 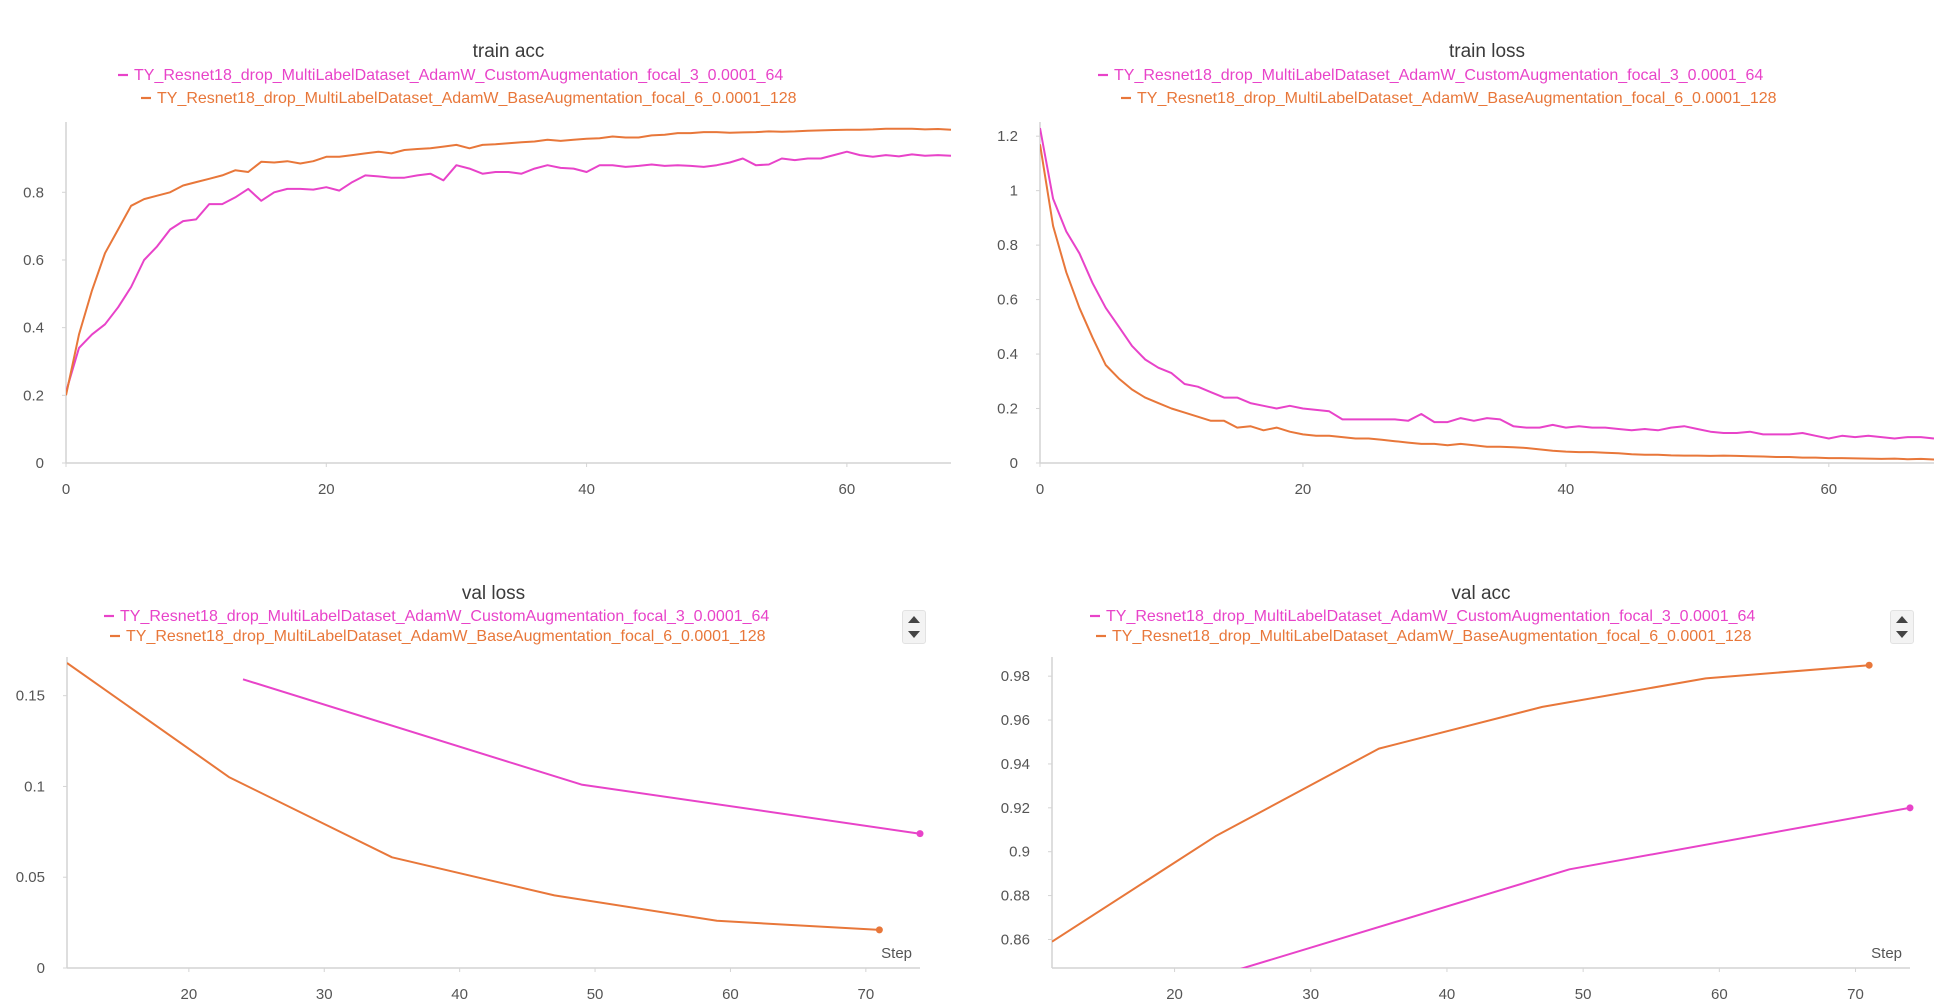 I want to click on y-tick-label: 0.96, so click(x=1015, y=720).